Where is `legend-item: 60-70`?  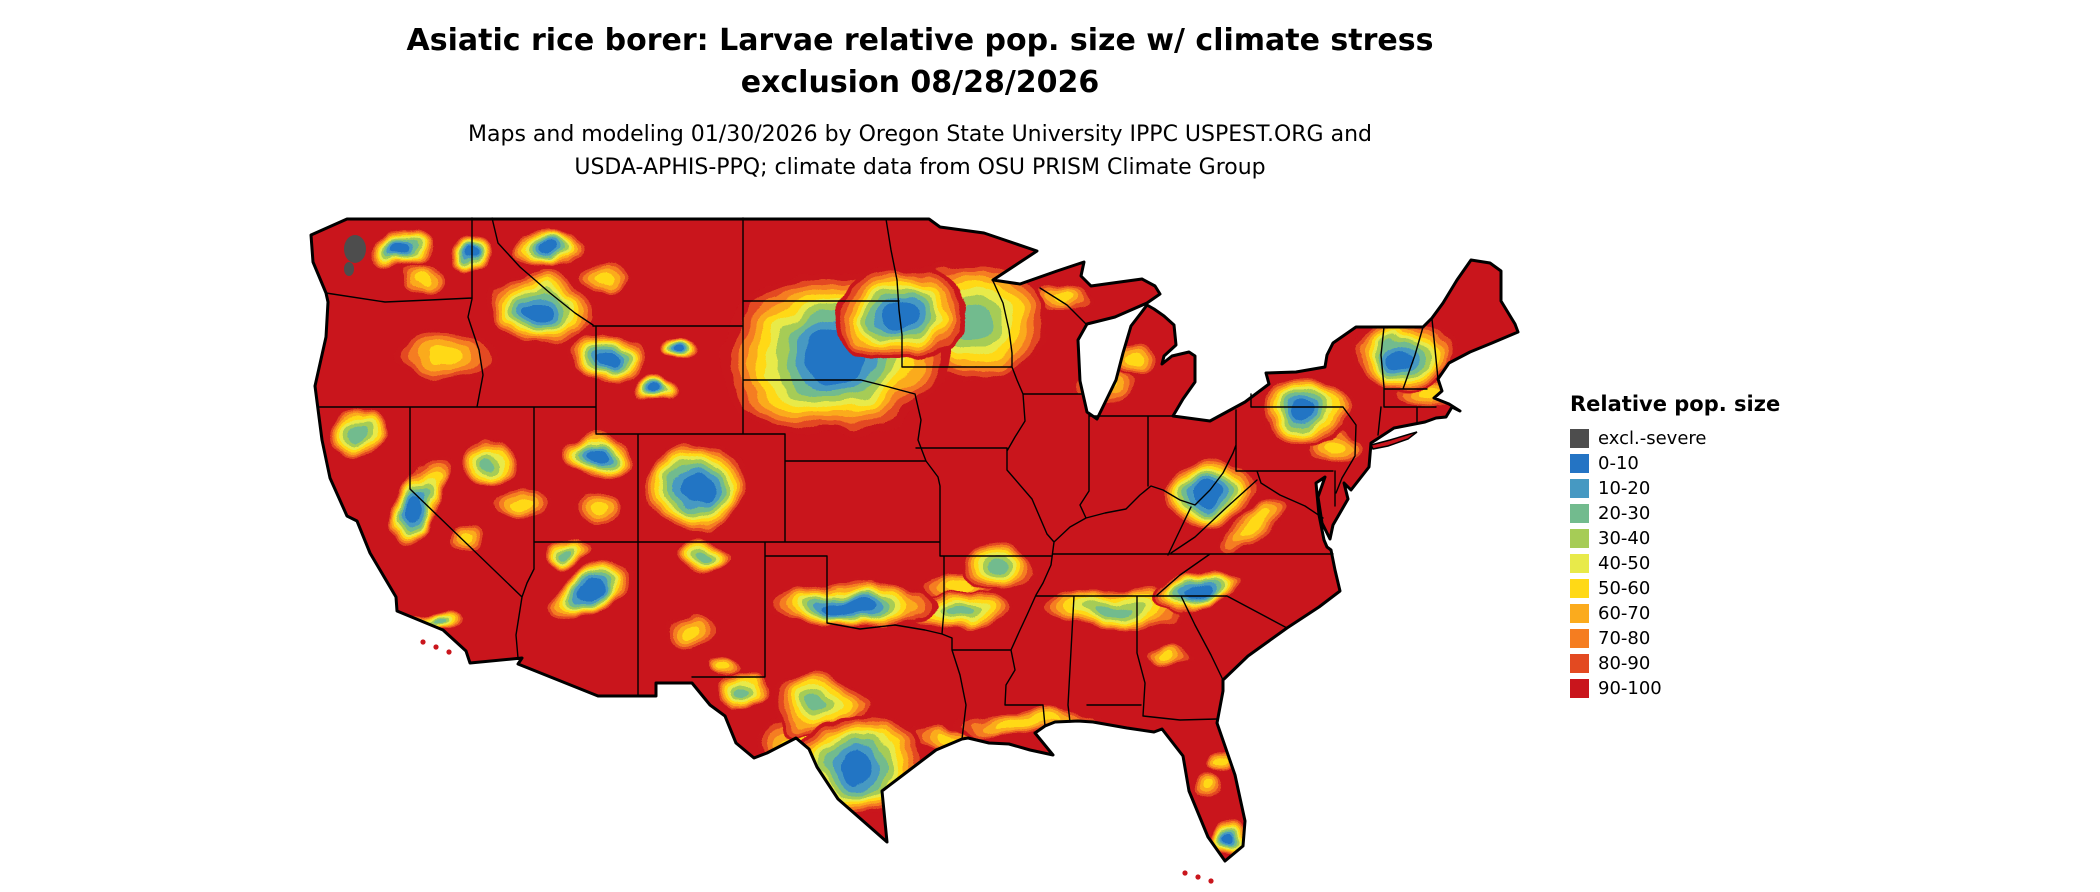 legend-item: 60-70 is located at coordinates (1720, 613).